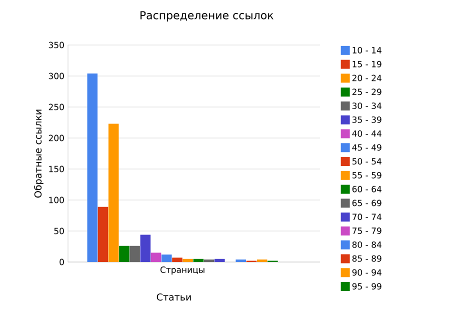 The width and height of the screenshot is (450, 320). What do you see at coordinates (367, 203) in the screenshot?
I see `legend-label: 65 - 69` at bounding box center [367, 203].